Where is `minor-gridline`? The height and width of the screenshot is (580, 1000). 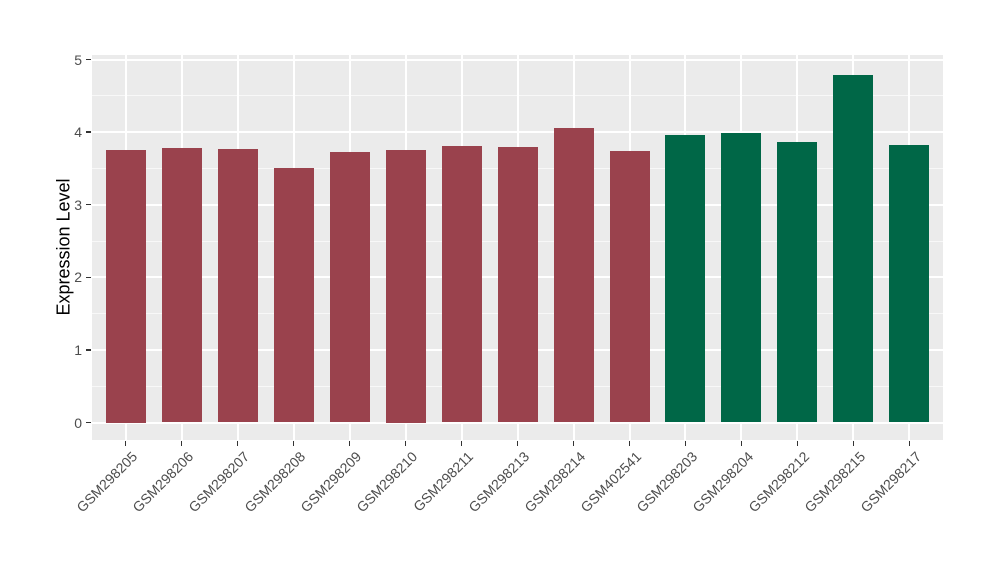
minor-gridline is located at coordinates (517, 96).